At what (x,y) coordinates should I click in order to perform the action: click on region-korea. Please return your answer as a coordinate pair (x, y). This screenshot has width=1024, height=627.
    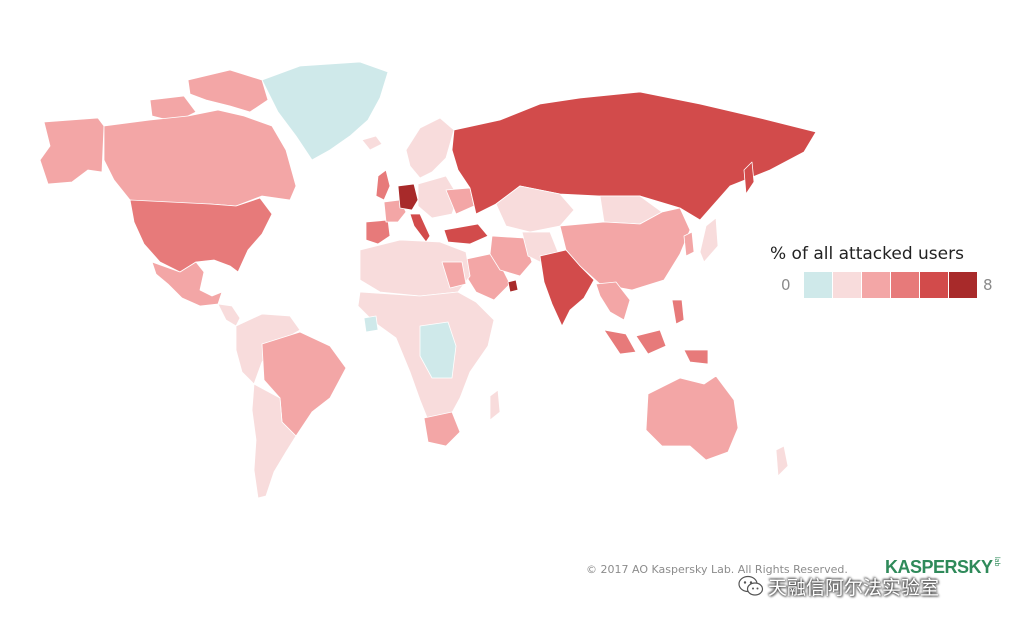
    Looking at the image, I should click on (689, 244).